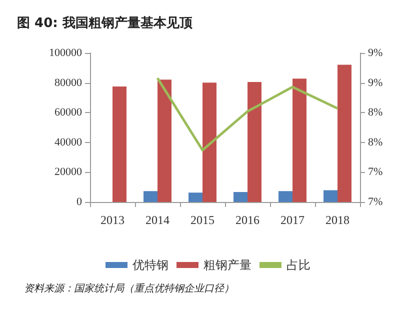 This screenshot has height=320, width=417. Describe the element at coordinates (298, 265) in the screenshot. I see `legend-label: 占比` at that location.